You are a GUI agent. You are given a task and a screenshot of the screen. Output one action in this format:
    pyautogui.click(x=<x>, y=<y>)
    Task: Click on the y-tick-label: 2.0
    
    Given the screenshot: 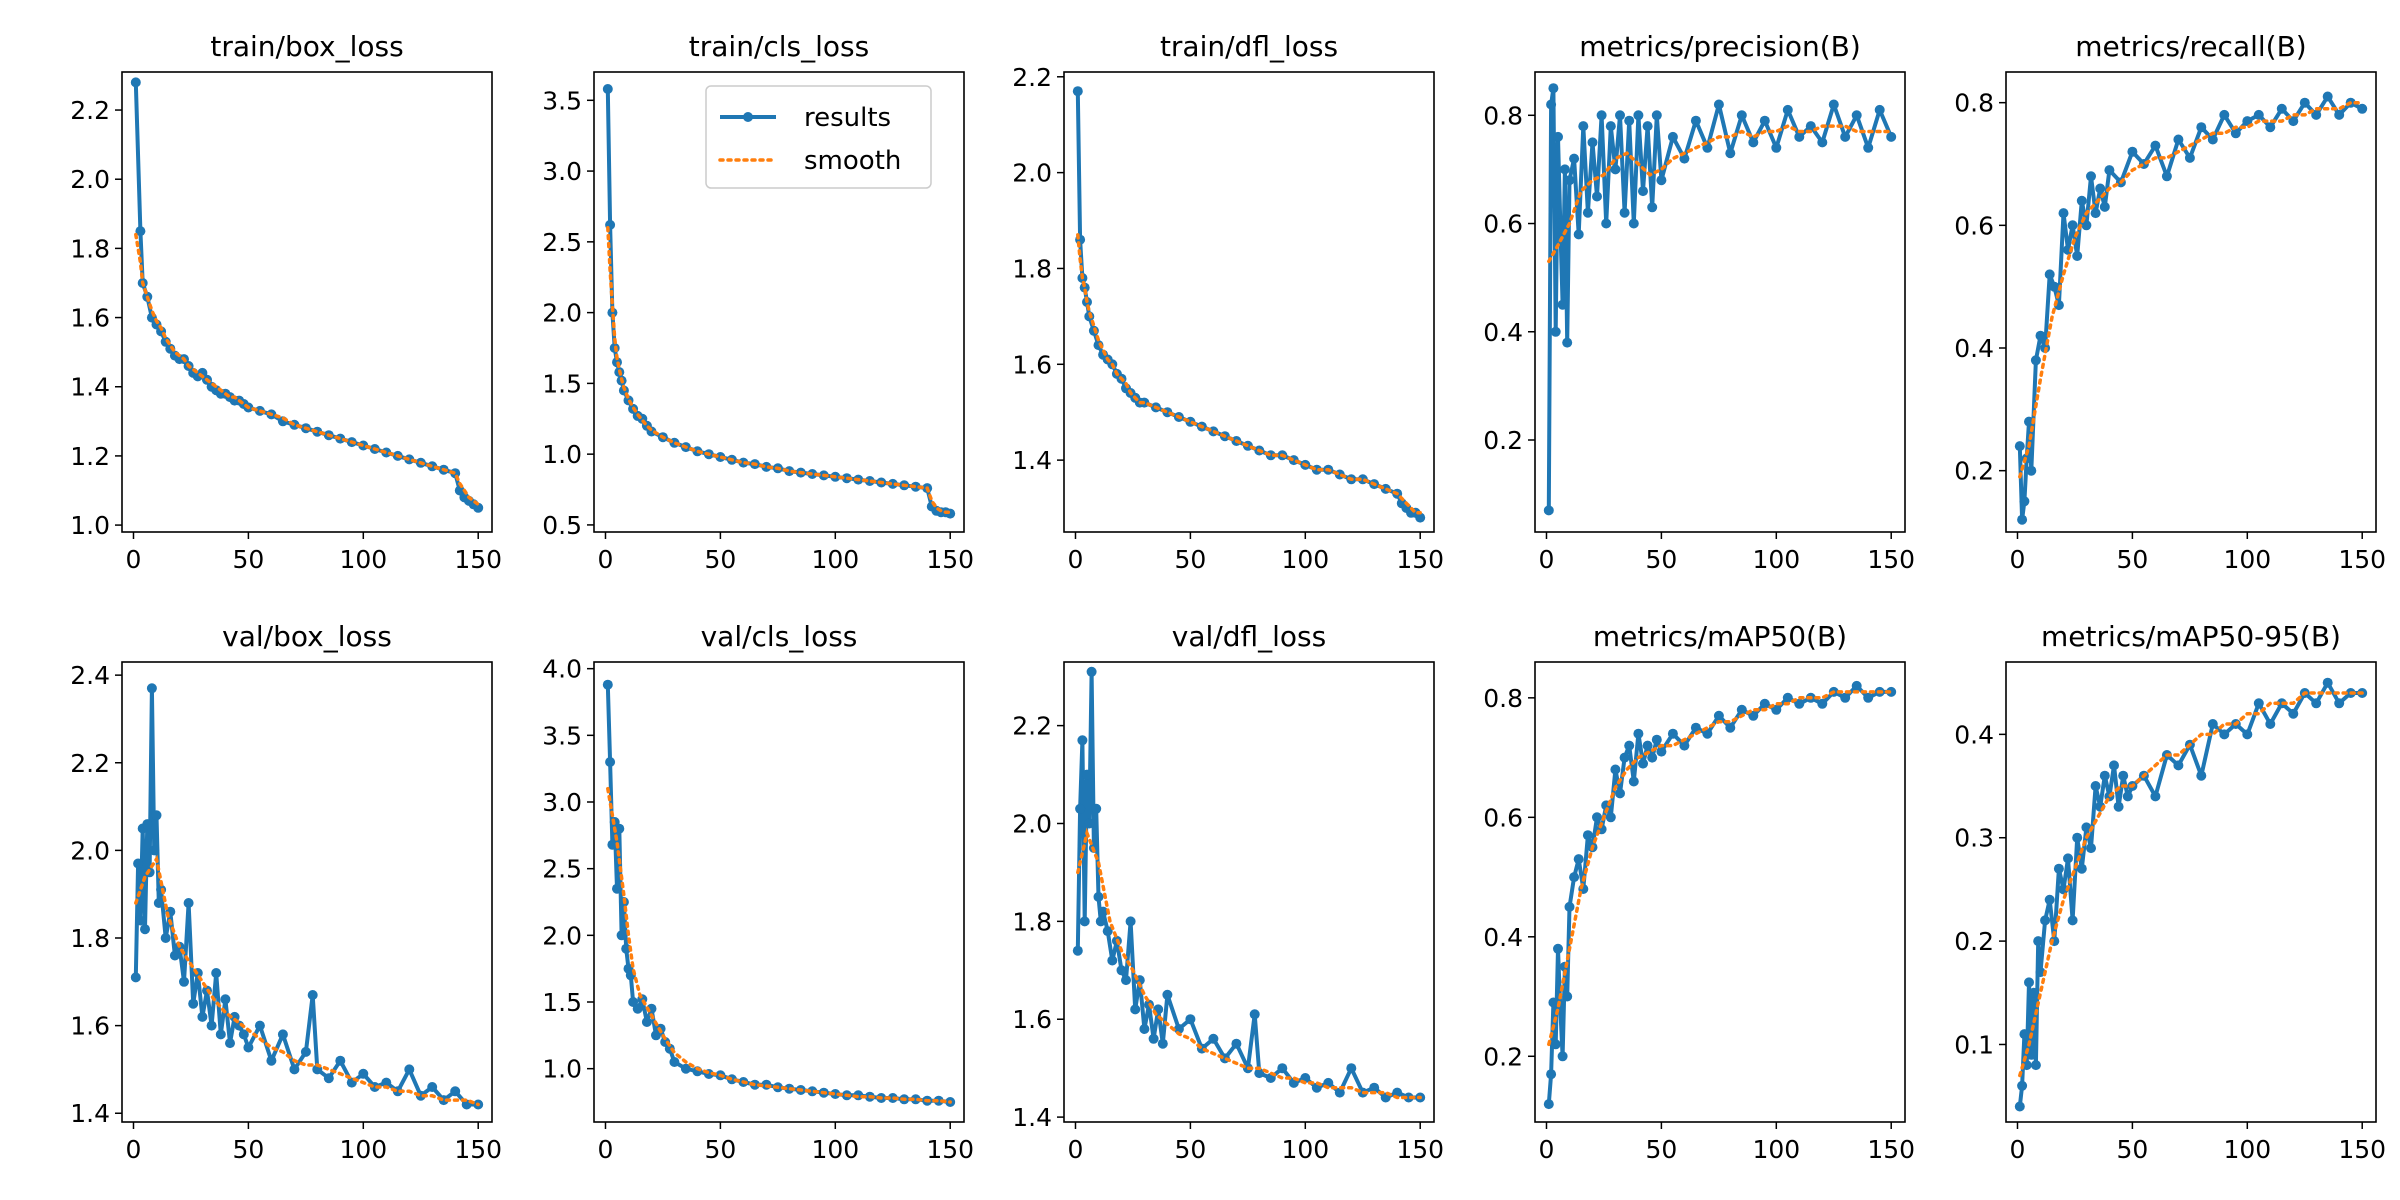 What is the action you would take?
    pyautogui.click(x=90, y=850)
    